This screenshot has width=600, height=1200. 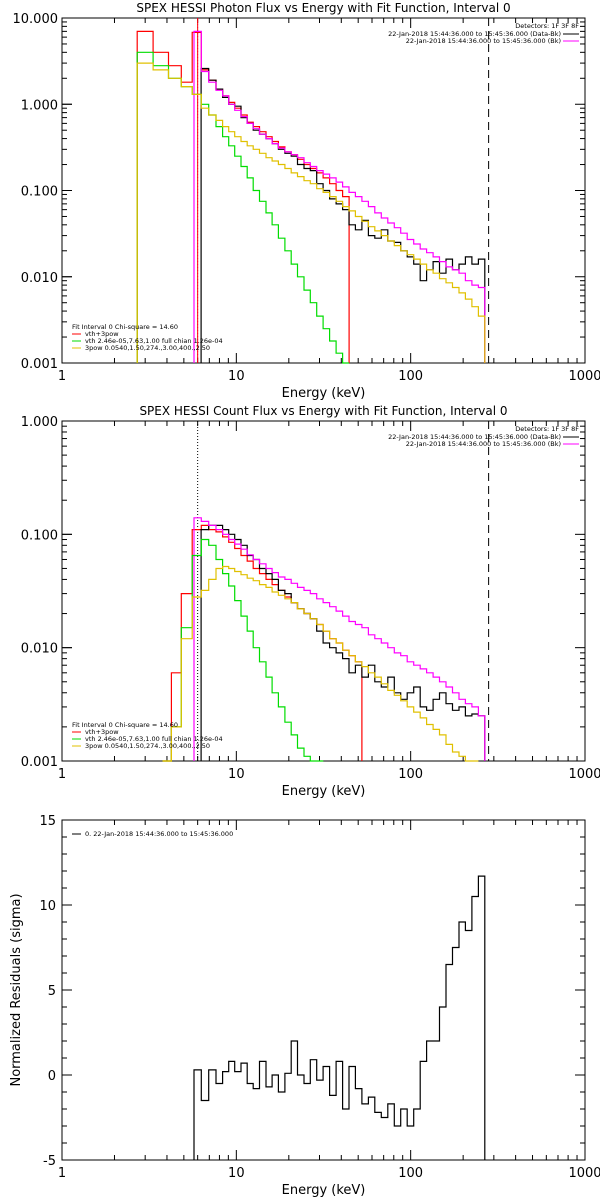 I want to click on y-tick-label: 10, so click(x=47, y=906).